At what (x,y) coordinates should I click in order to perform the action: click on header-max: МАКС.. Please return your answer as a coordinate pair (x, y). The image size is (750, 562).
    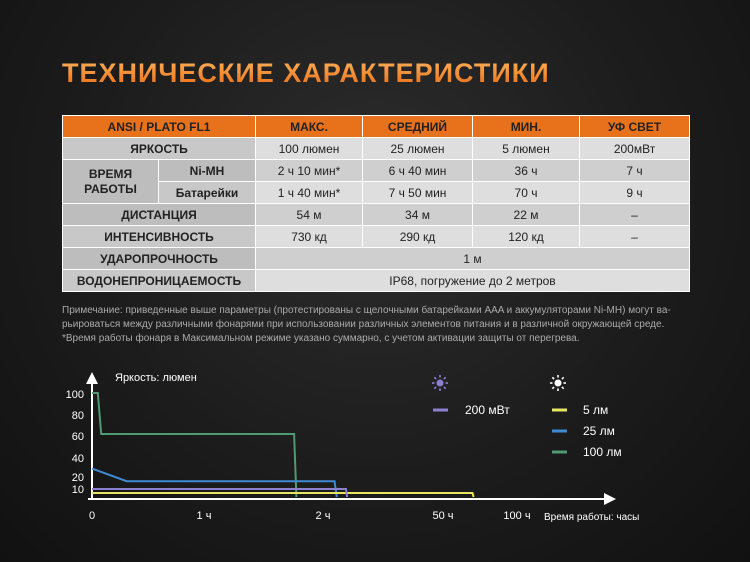
    Looking at the image, I should click on (309, 126).